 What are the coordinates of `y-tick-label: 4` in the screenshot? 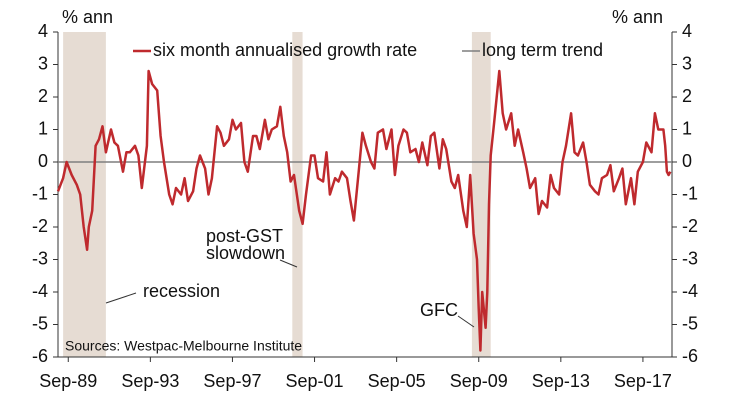 It's located at (43, 31).